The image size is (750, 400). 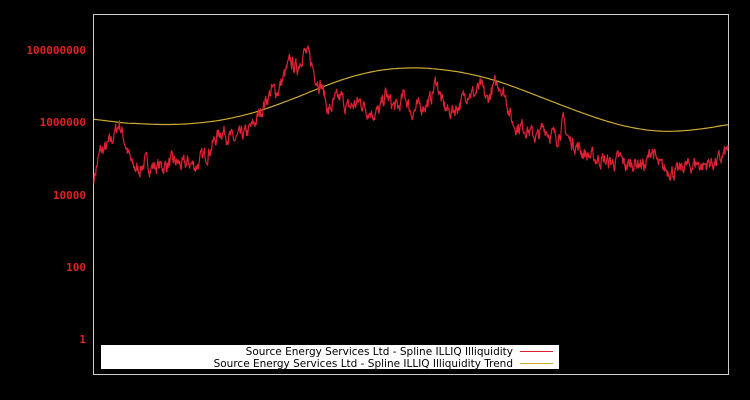 I want to click on y-tick-label: 1, so click(x=82, y=339).